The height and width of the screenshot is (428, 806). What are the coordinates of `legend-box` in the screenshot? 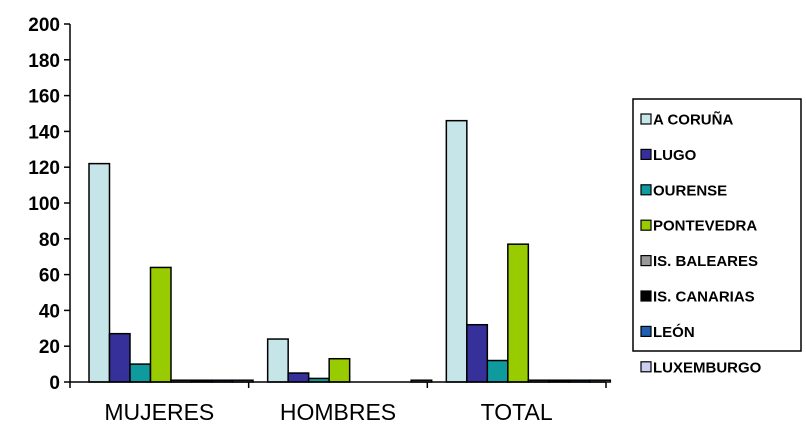 It's located at (717, 225).